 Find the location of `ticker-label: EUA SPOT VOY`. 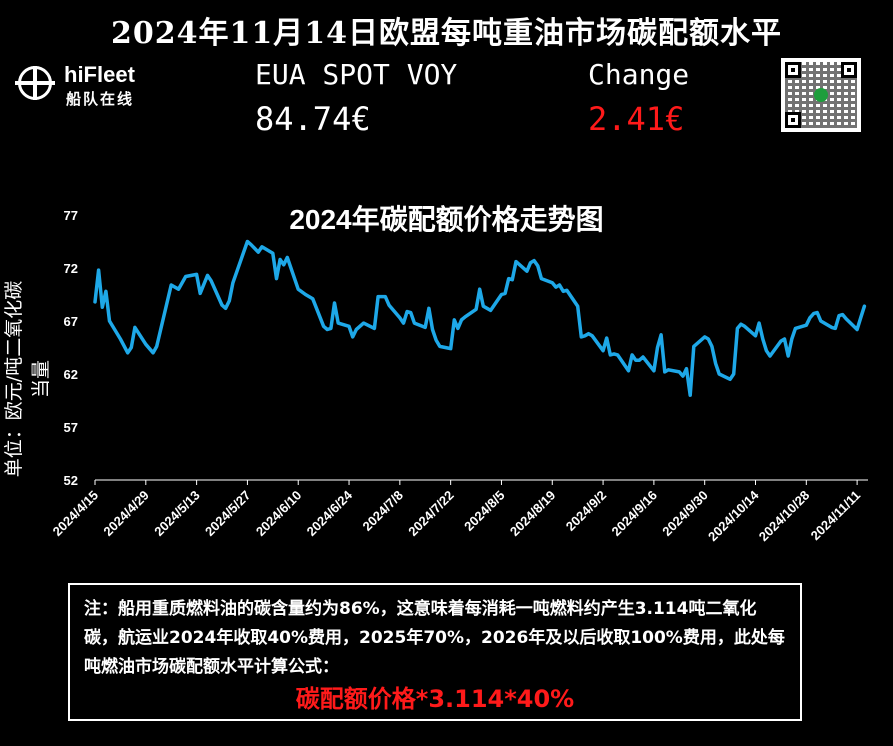

ticker-label: EUA SPOT VOY is located at coordinates (356, 74).